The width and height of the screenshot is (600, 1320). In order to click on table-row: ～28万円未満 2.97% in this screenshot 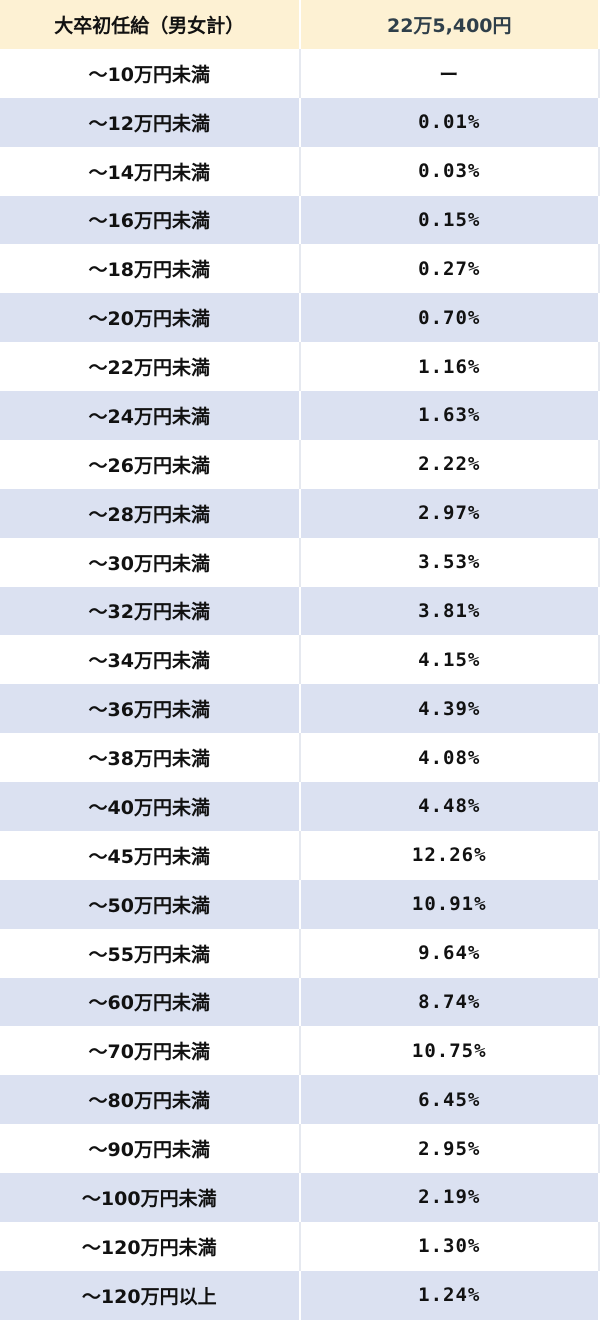, I will do `click(300, 513)`.